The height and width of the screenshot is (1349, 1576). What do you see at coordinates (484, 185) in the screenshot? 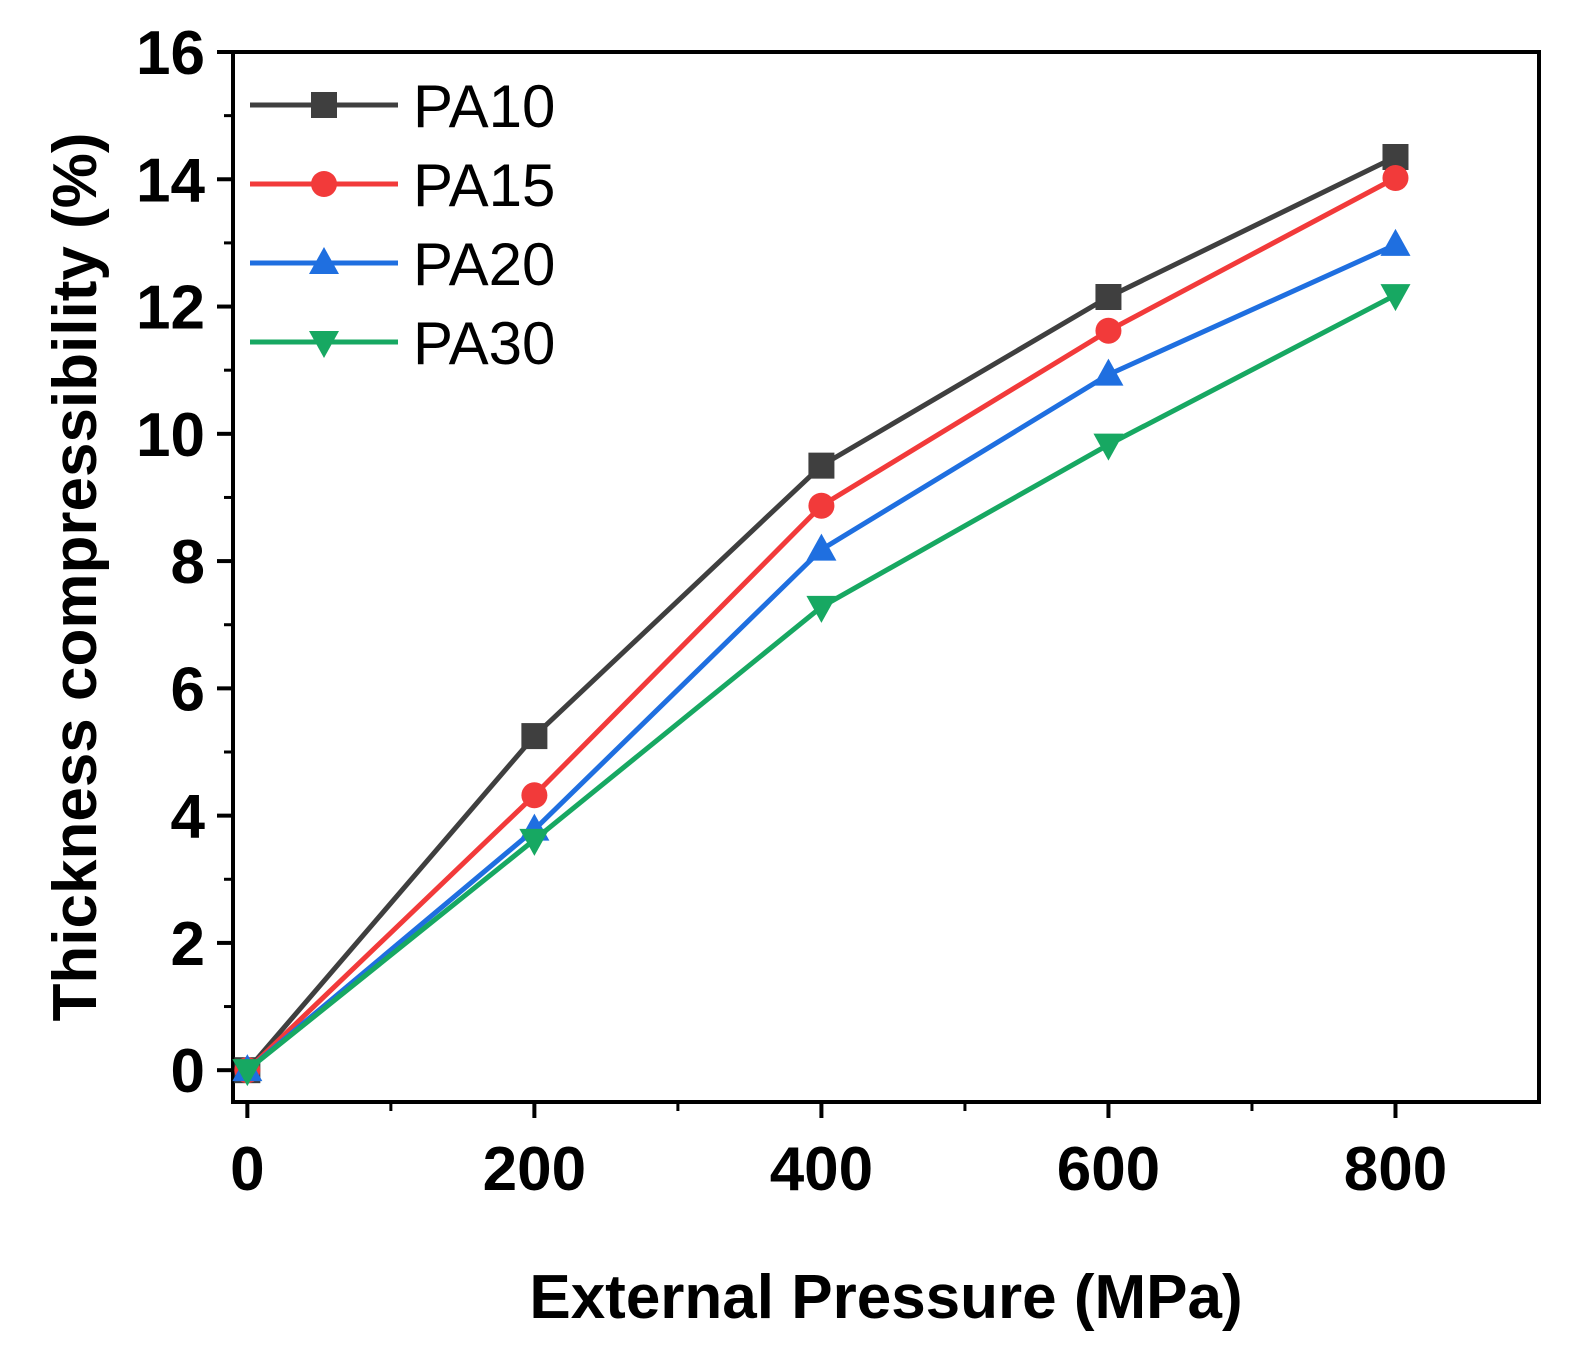
I see `legend-label: PA15` at bounding box center [484, 185].